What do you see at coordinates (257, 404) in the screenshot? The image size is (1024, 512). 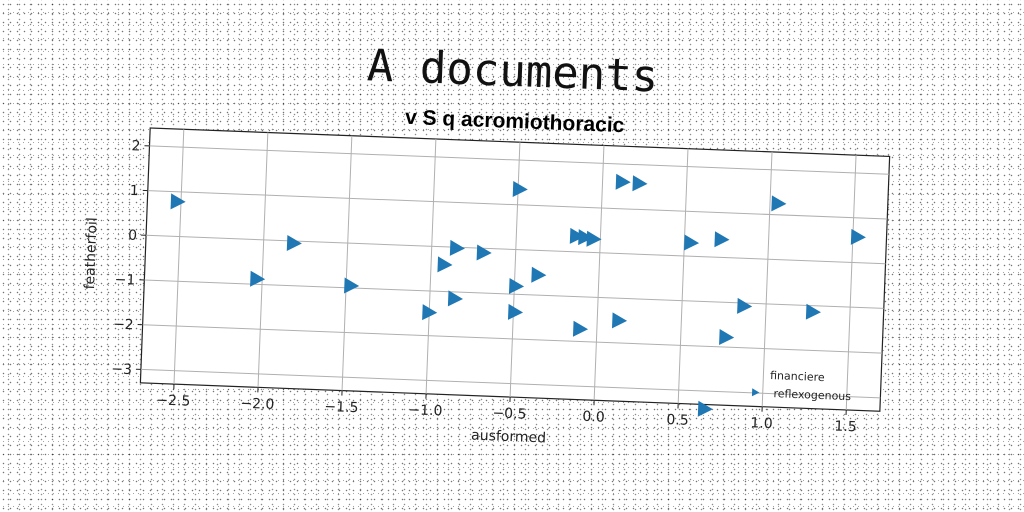 I see `x-tick-label: −2.0` at bounding box center [257, 404].